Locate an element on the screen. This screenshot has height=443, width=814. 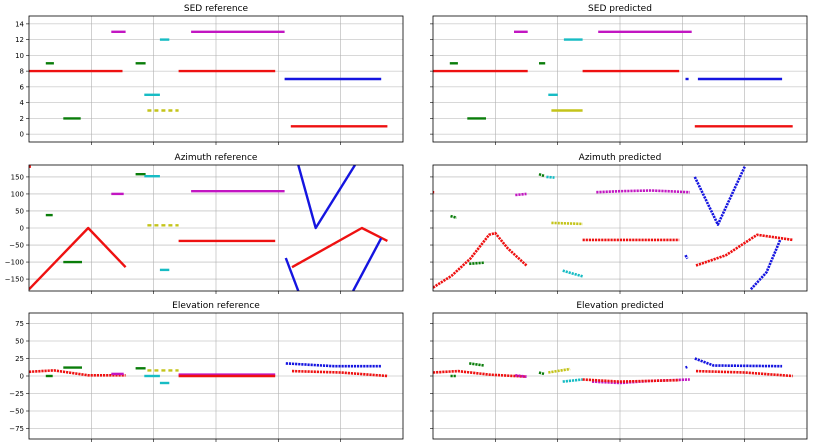
y-tick-label: −75 is located at coordinates (16, 429).